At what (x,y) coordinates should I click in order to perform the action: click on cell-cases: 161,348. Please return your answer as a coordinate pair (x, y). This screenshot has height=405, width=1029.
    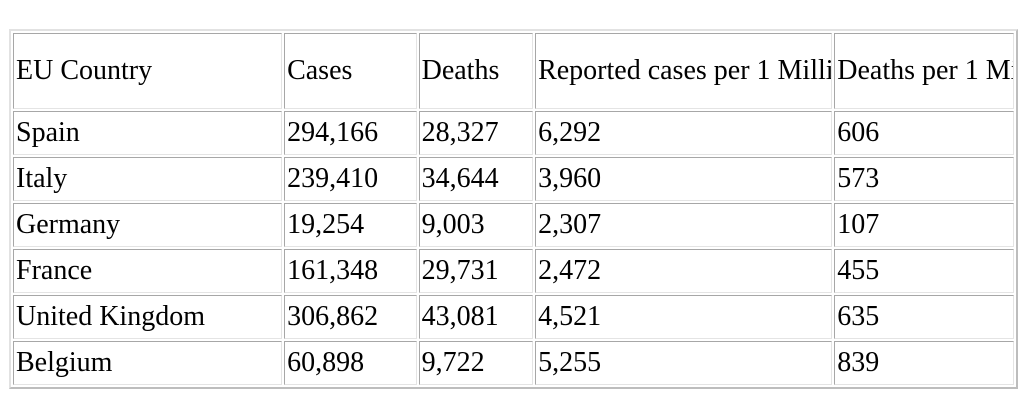
    Looking at the image, I should click on (350, 271).